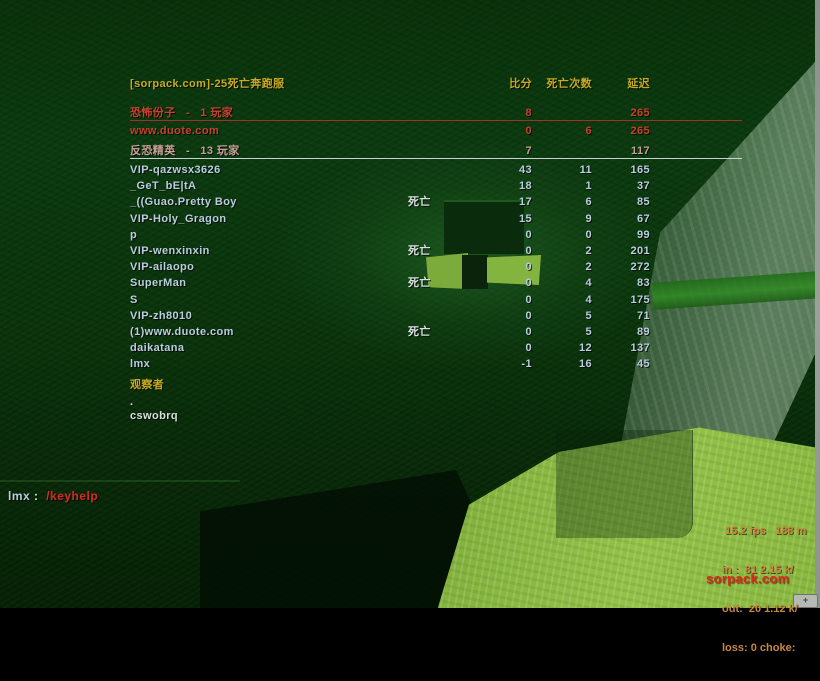 The image size is (820, 681). What do you see at coordinates (640, 113) in the screenshot?
I see `team-latency: 265` at bounding box center [640, 113].